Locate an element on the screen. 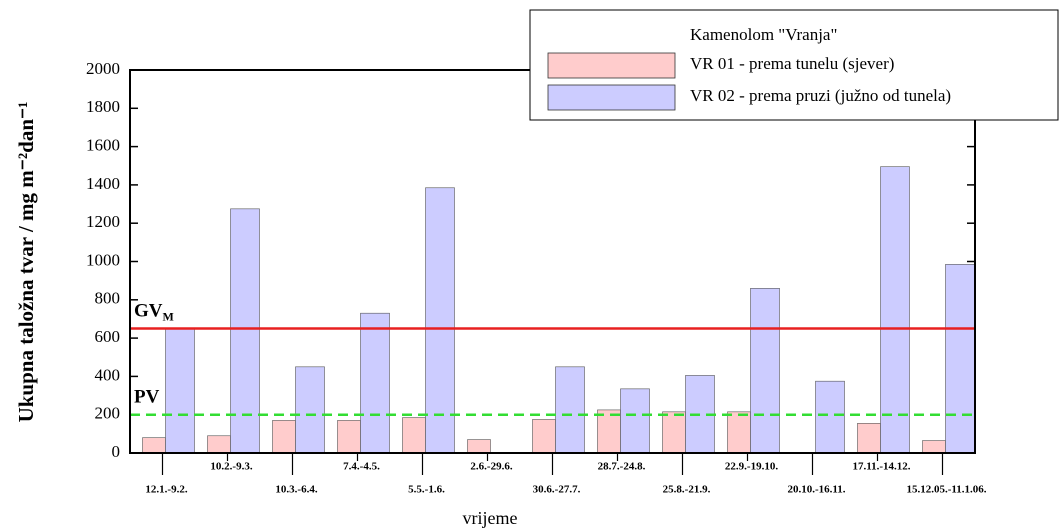 The height and width of the screenshot is (532, 1062). x-tick-label: 22.9.-19.10. is located at coordinates (751, 467).